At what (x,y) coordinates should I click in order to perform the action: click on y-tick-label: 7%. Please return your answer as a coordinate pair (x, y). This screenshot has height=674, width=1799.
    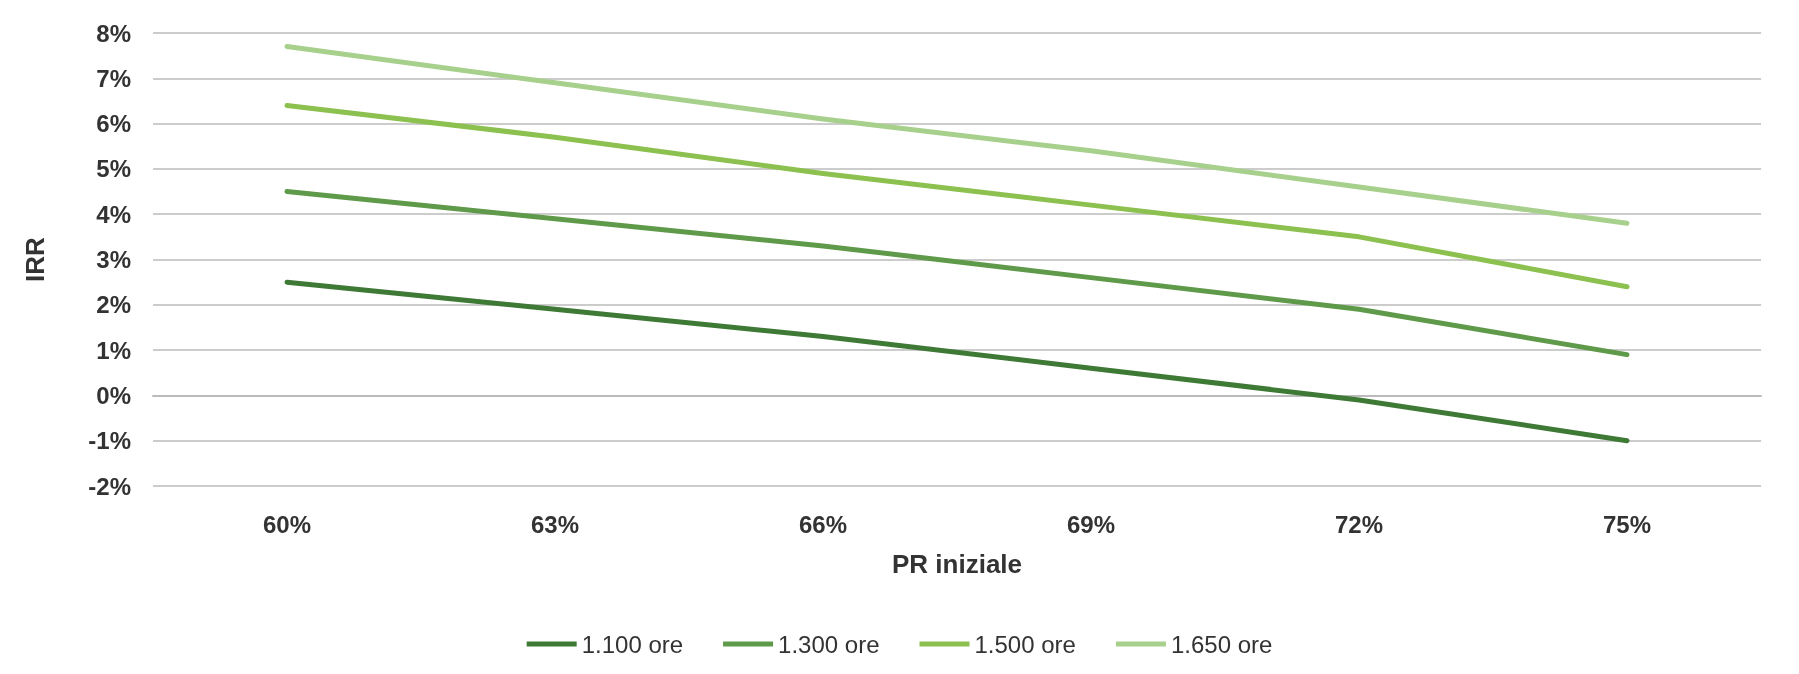
    Looking at the image, I should click on (113, 78).